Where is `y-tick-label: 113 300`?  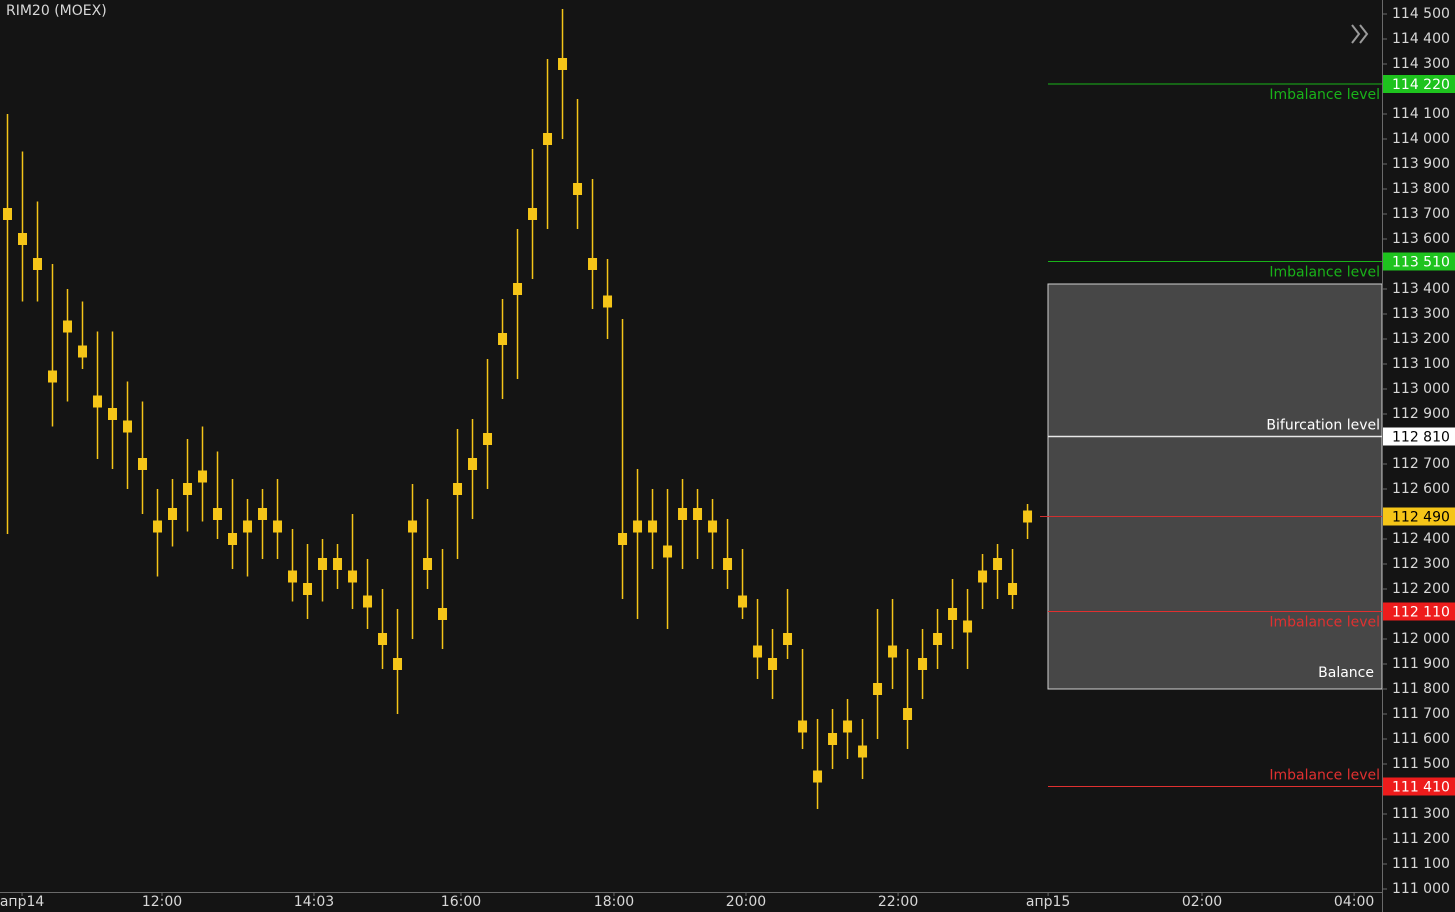
y-tick-label: 113 300 is located at coordinates (1421, 314).